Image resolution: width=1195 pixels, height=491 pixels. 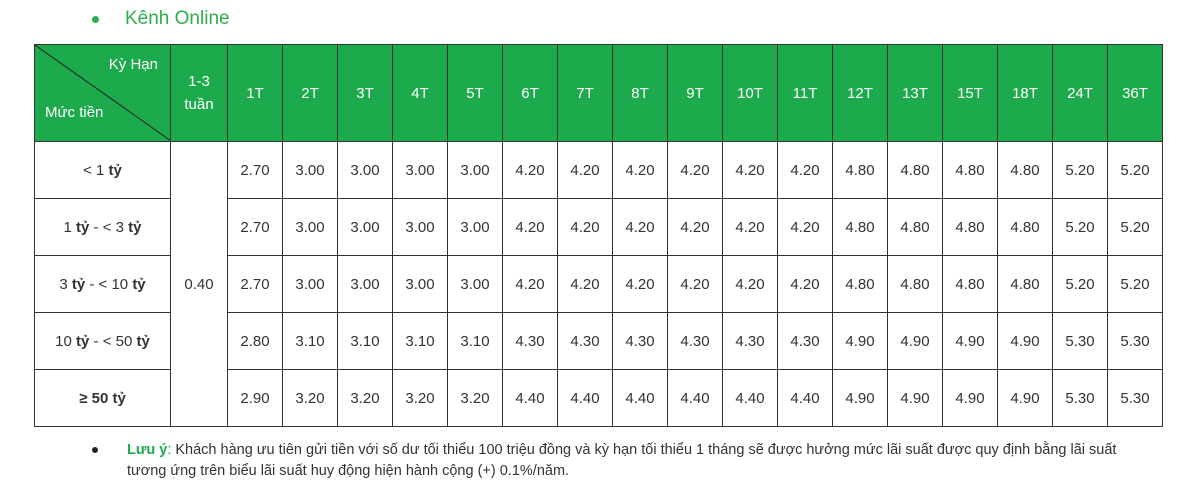 I want to click on term-header: 3T, so click(x=365, y=93).